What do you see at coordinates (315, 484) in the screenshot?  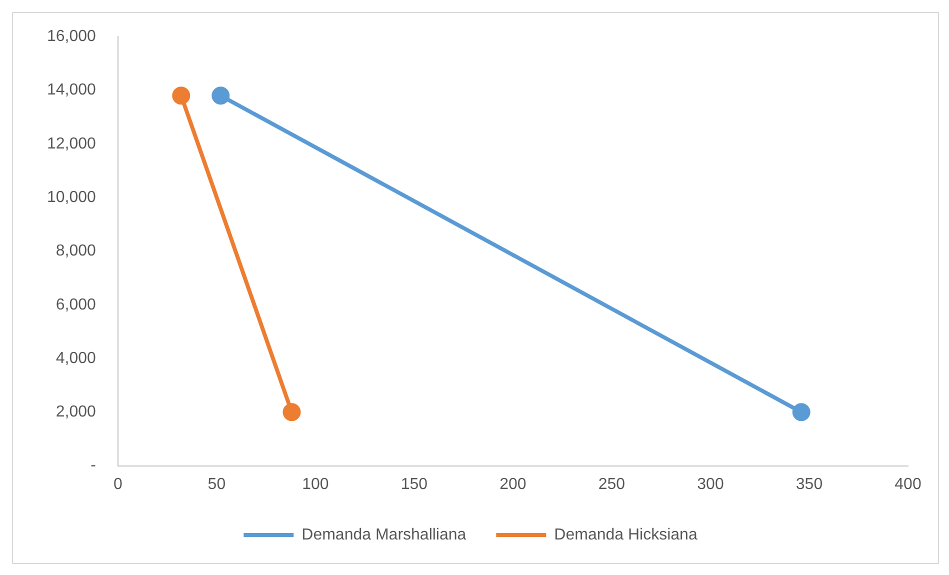 I see `x-tick-label: 100` at bounding box center [315, 484].